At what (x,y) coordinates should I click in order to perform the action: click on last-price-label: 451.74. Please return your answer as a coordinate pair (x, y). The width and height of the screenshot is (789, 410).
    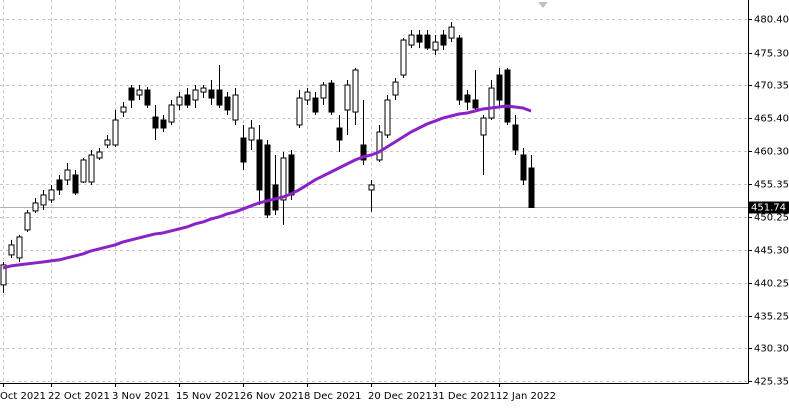
    Looking at the image, I should click on (768, 208).